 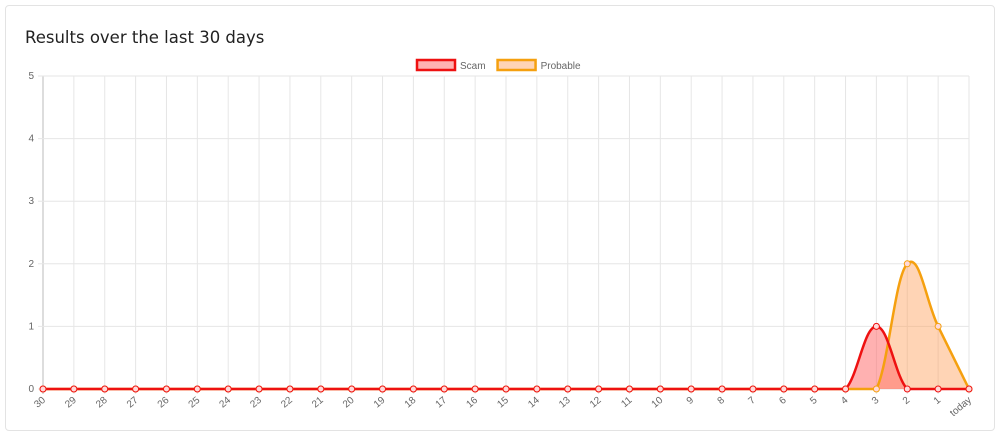 What do you see at coordinates (287, 403) in the screenshot?
I see `x-tick-label: 22` at bounding box center [287, 403].